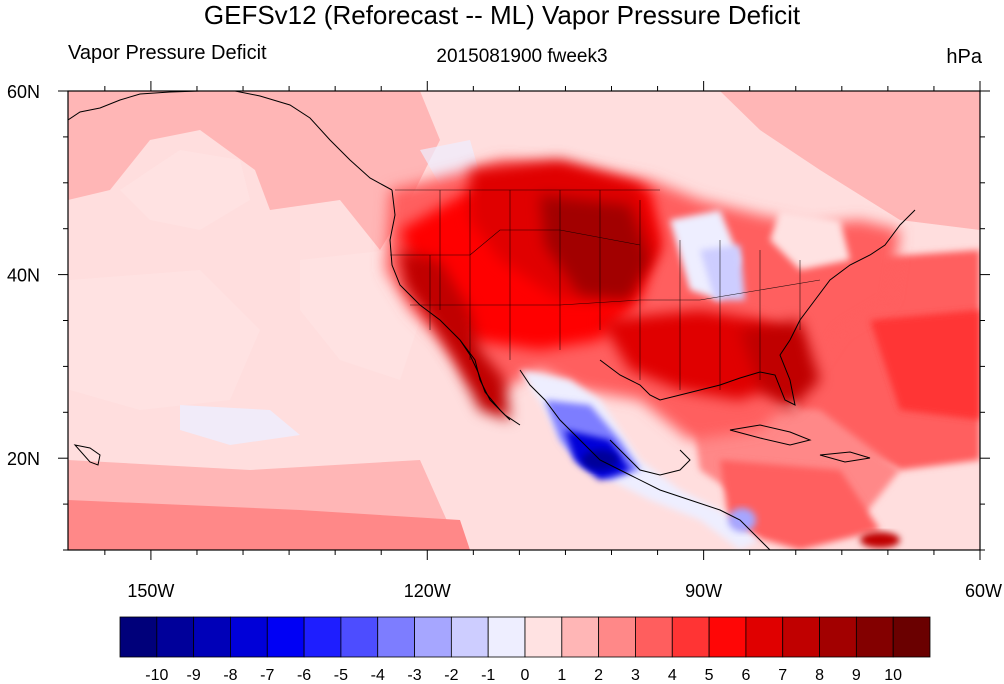 This screenshot has width=1004, height=684. Describe the element at coordinates (23, 92) in the screenshot. I see `lat-tick-label: 60N` at that location.